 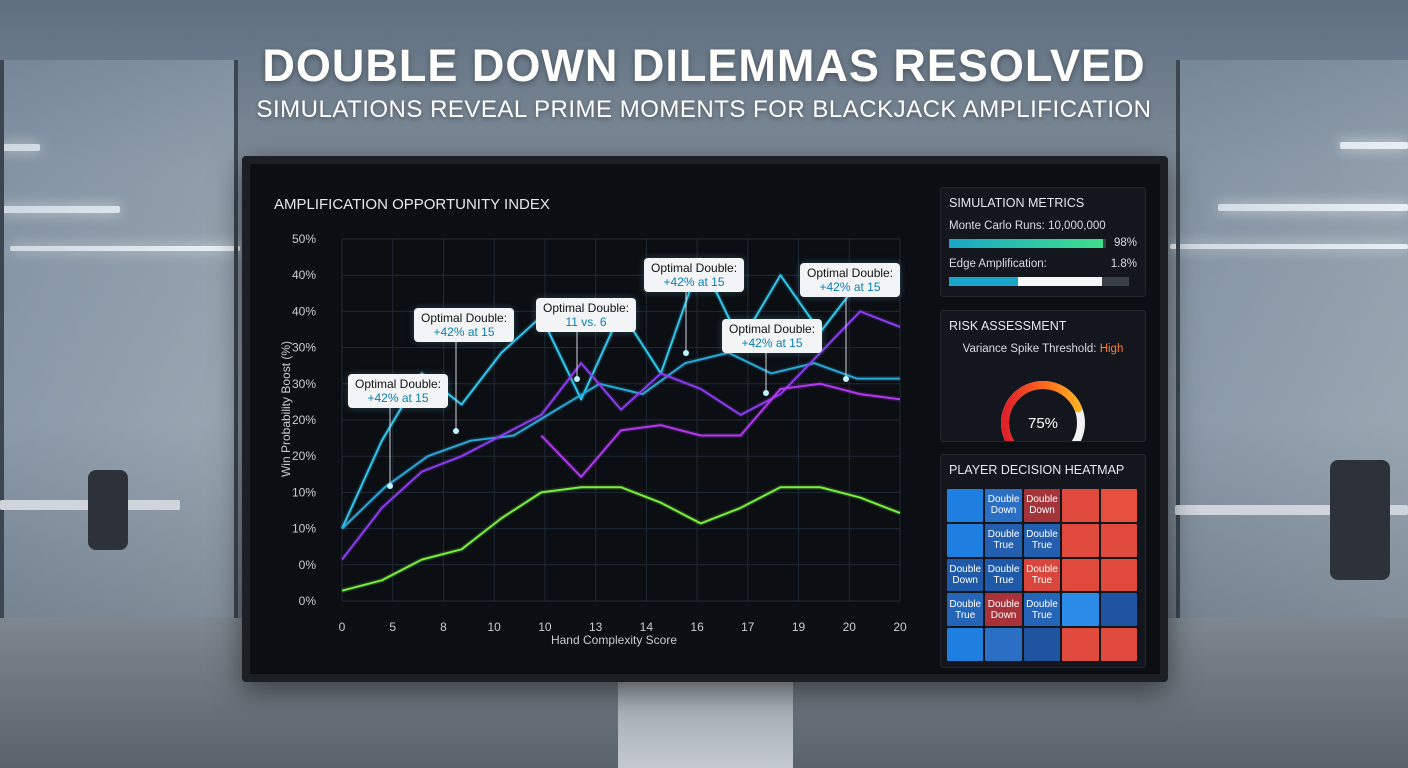 I want to click on runs-progress-bar, so click(x=1027, y=243).